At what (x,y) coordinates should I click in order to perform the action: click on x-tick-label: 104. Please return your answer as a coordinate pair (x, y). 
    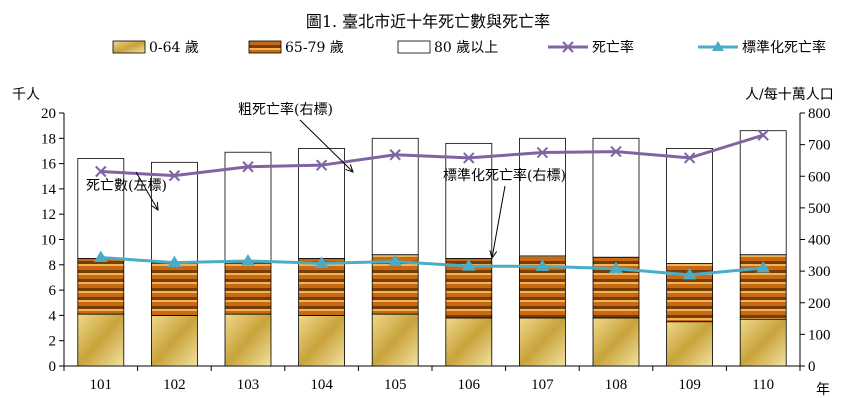
    Looking at the image, I should click on (321, 385).